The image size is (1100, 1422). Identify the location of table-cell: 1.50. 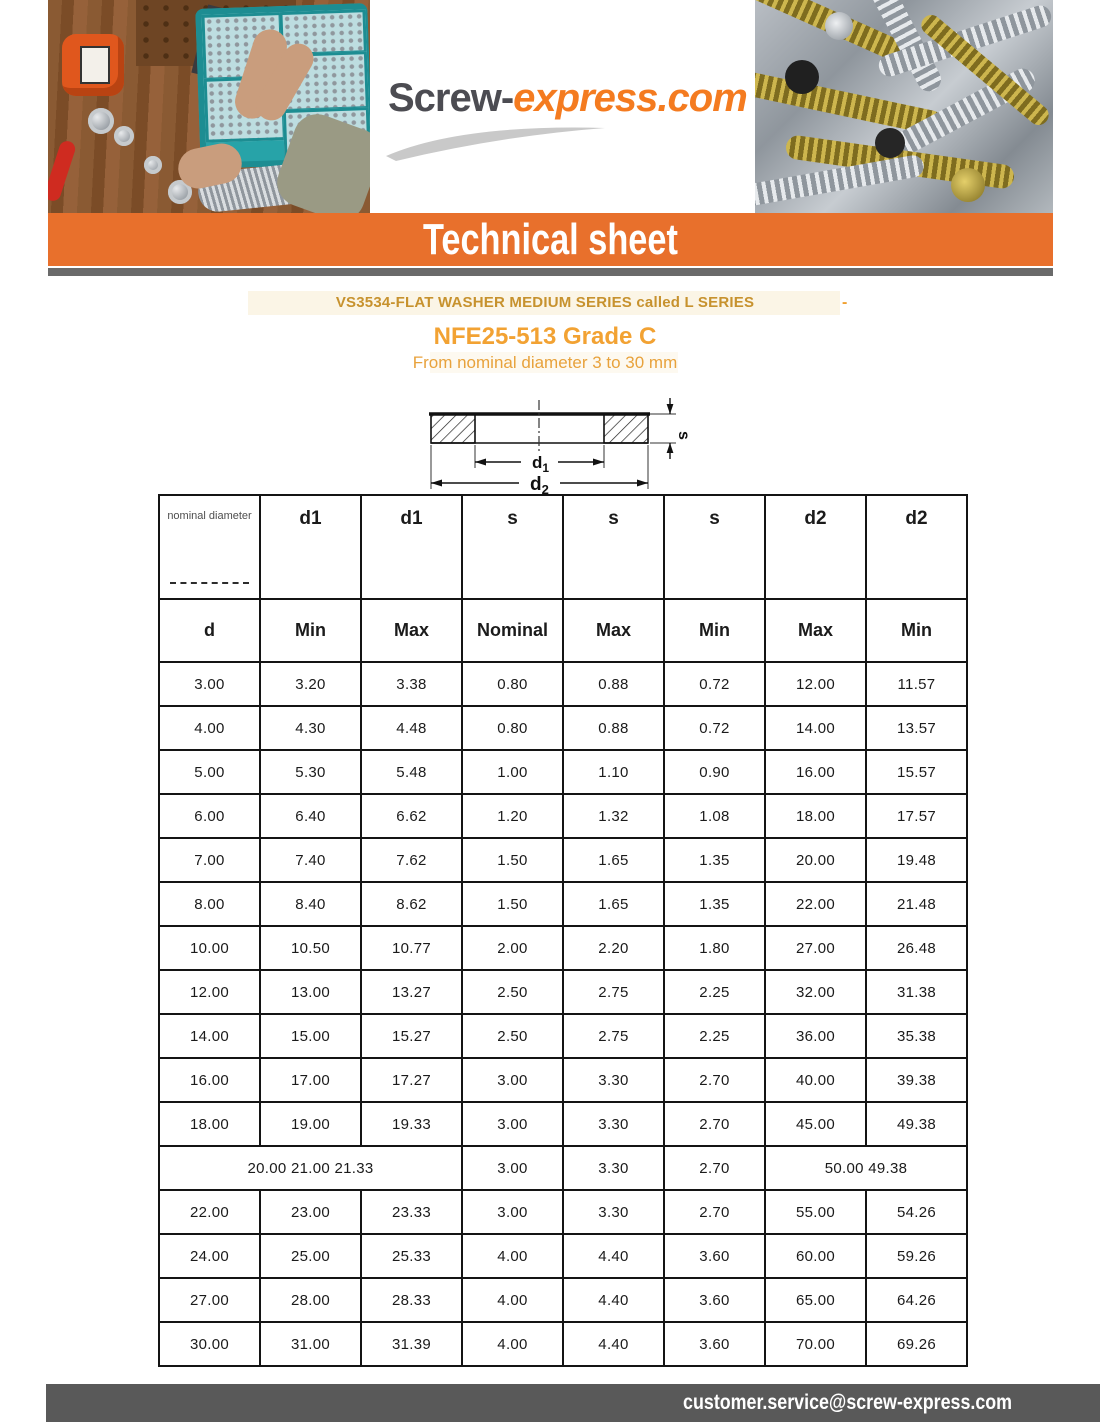
(512, 904).